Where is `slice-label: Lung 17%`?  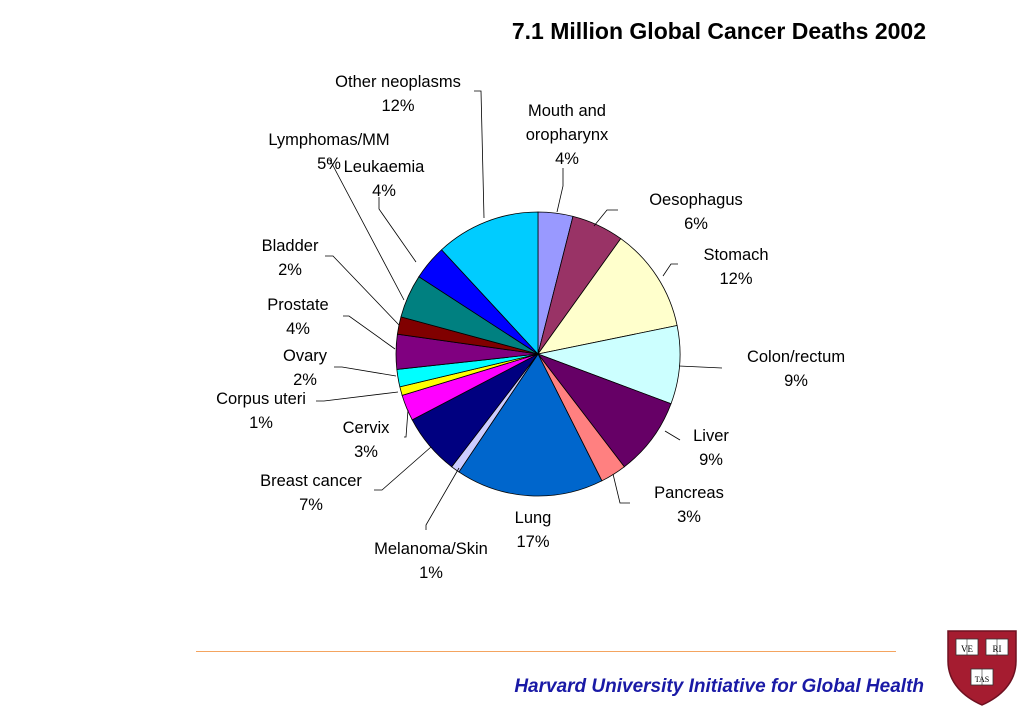
slice-label: Lung 17% is located at coordinates (533, 530).